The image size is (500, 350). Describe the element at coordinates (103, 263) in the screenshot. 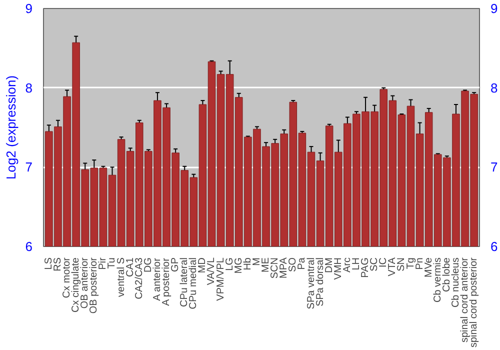

I see `x-tick-label: Pir` at that location.